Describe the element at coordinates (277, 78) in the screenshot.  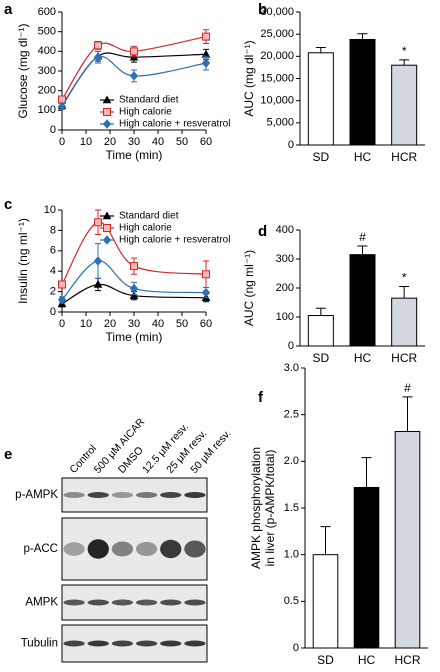
I see `y-tick-label: 15,000` at that location.